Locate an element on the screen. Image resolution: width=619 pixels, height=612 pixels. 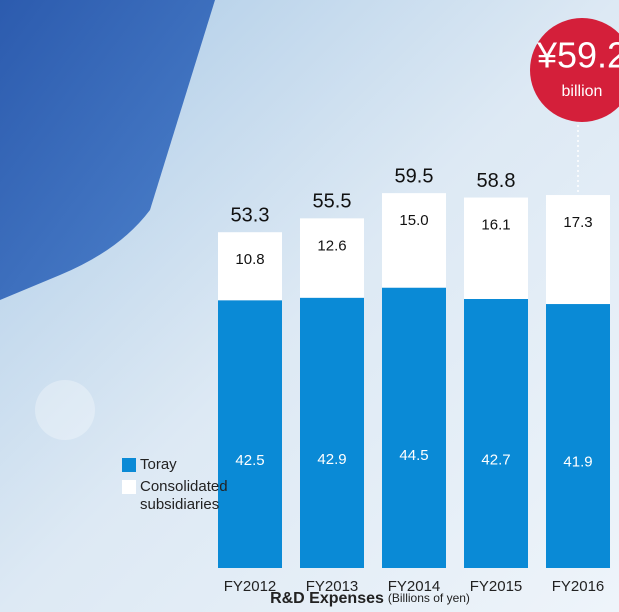
callout-circle is located at coordinates (574, 70).